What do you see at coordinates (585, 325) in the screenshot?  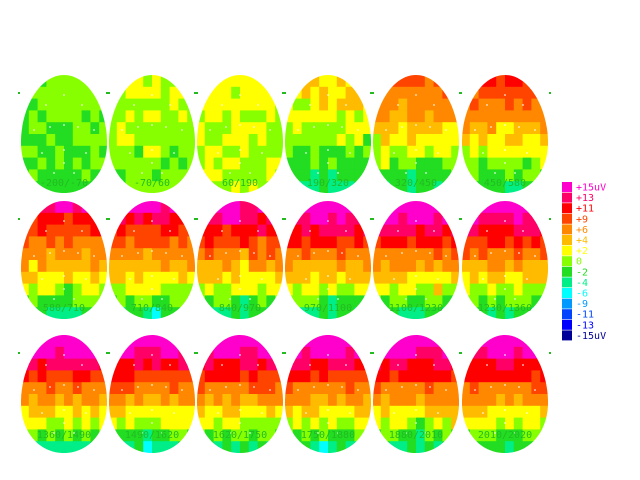 I see `legend-label: -13` at bounding box center [585, 325].